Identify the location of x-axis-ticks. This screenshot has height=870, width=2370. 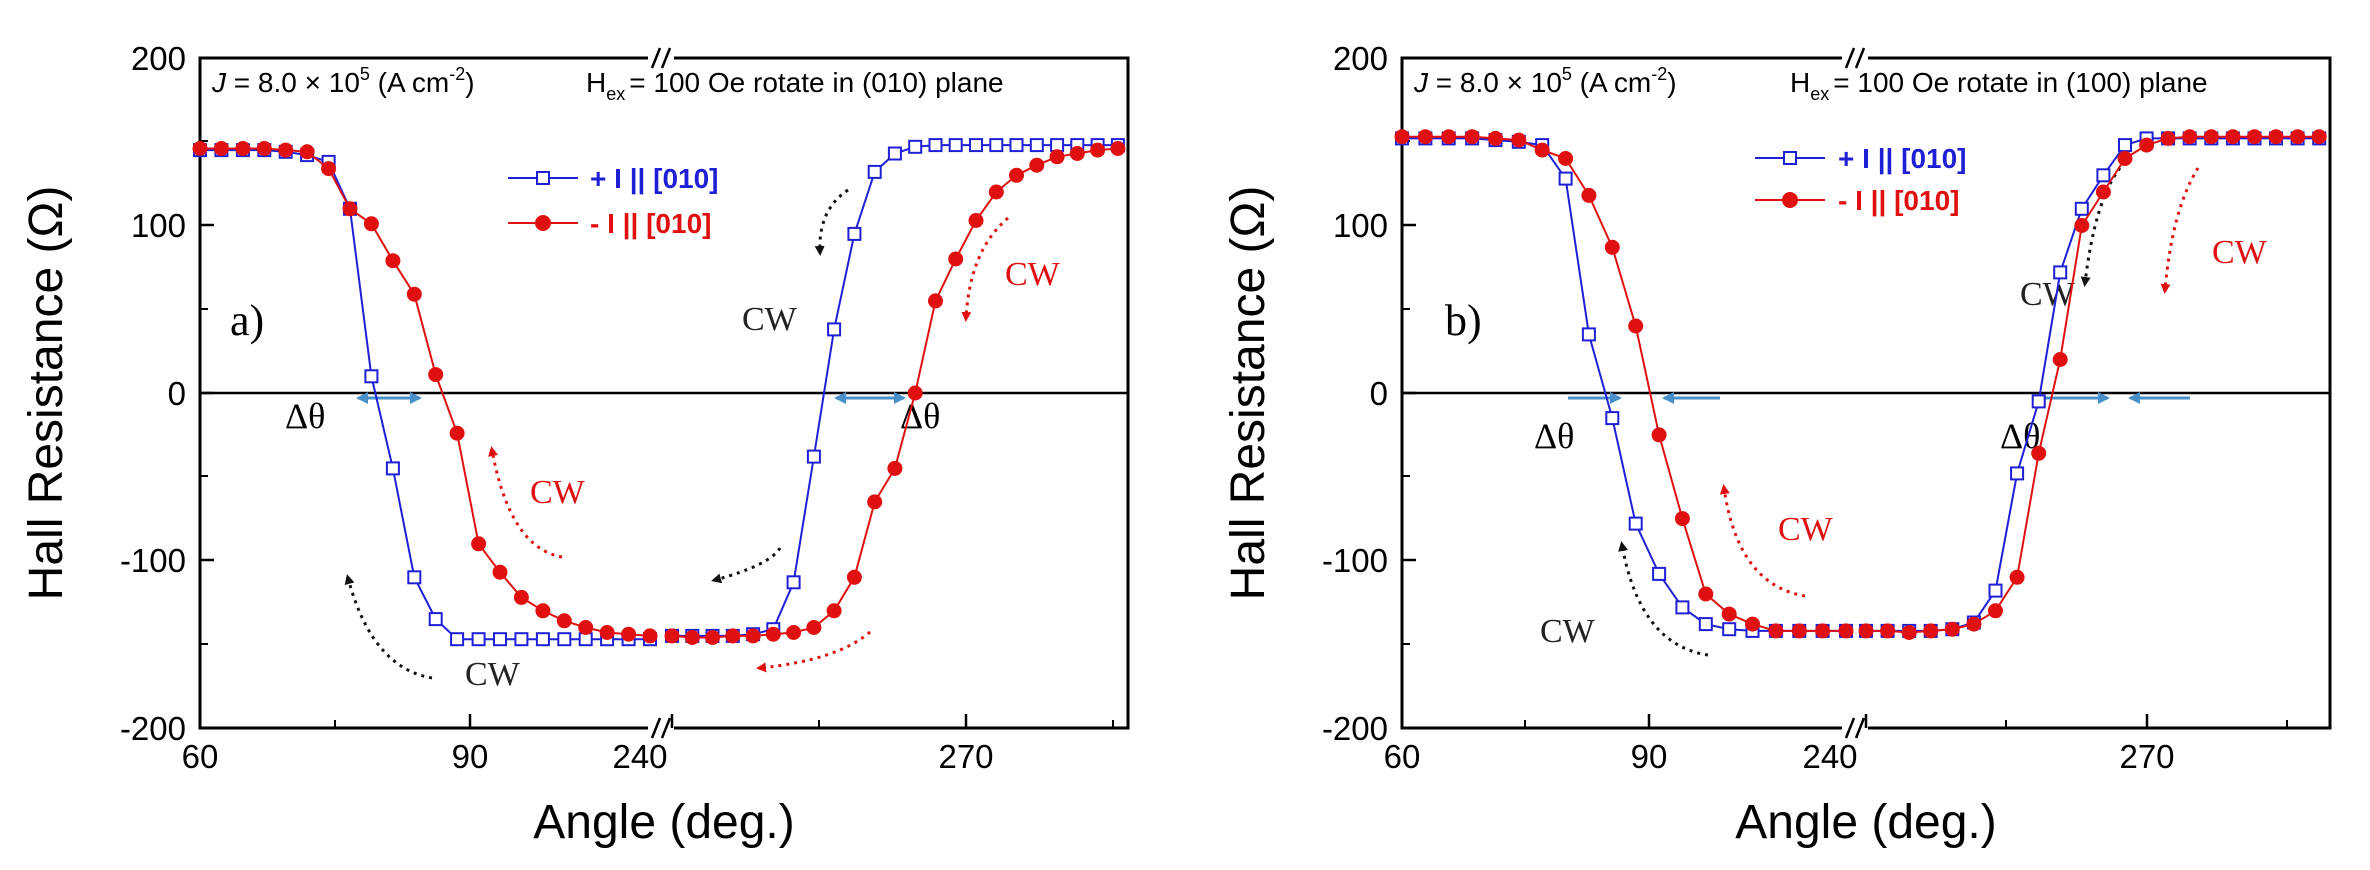
(656, 721).